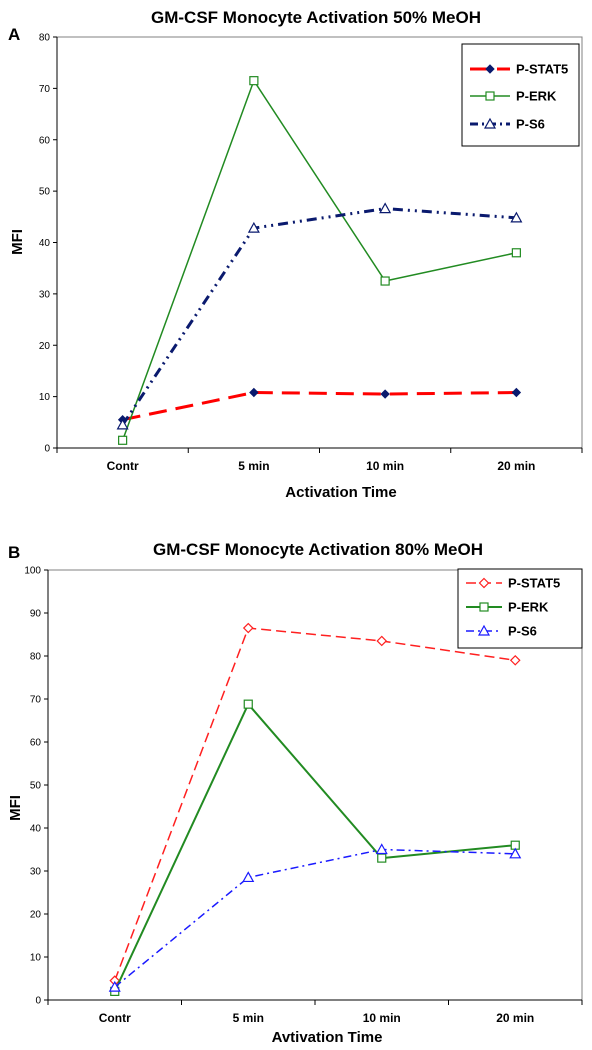 This screenshot has width=592, height=1050. I want to click on chart-b-ytick-label: 80, so click(36, 657).